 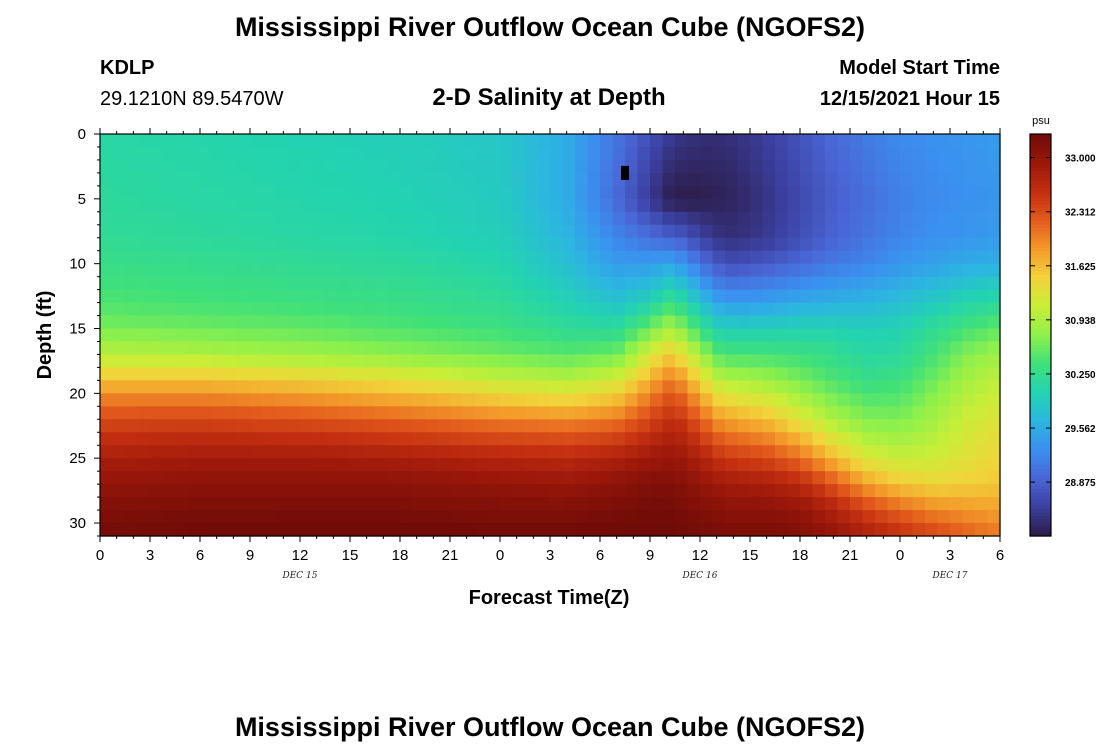 What do you see at coordinates (800, 555) in the screenshot?
I see `x-tick-label: 18` at bounding box center [800, 555].